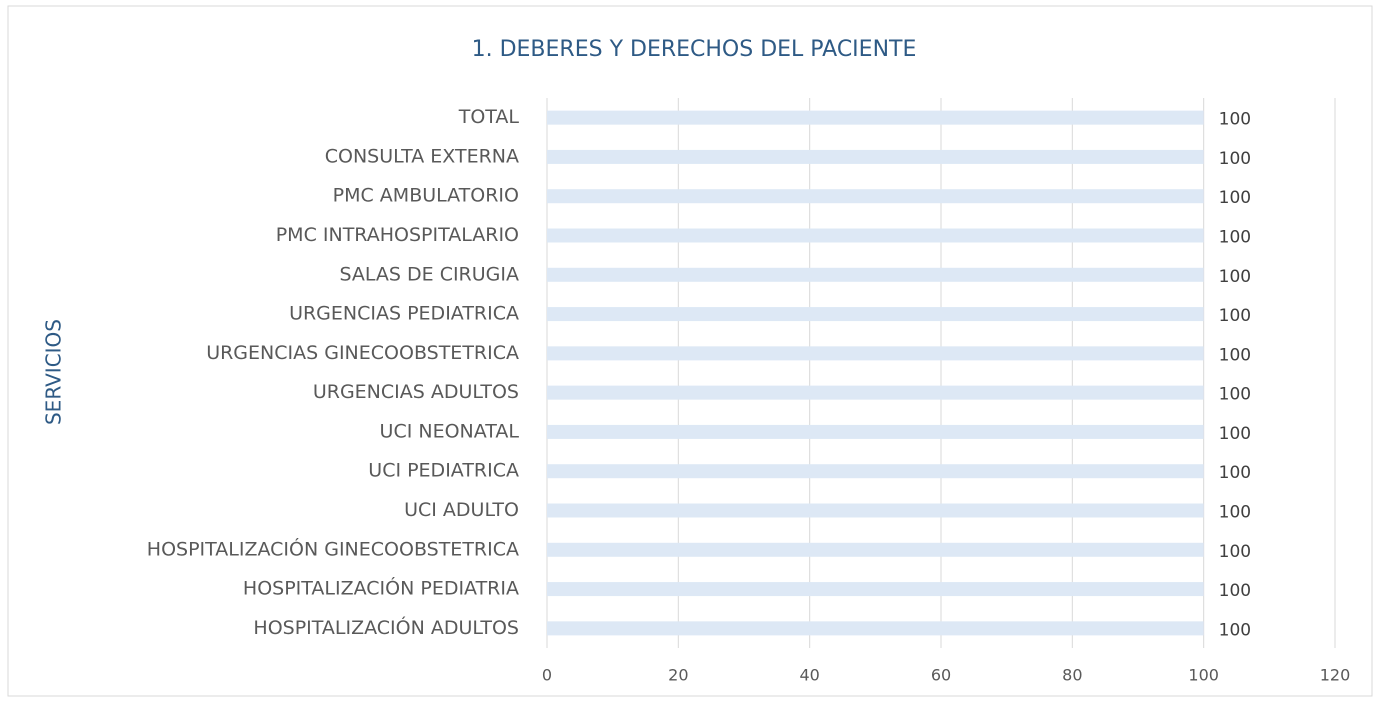  I want to click on y-tick-label: HOSPITALIZACIÓN GINECOOBSTETRICA, so click(333, 548).